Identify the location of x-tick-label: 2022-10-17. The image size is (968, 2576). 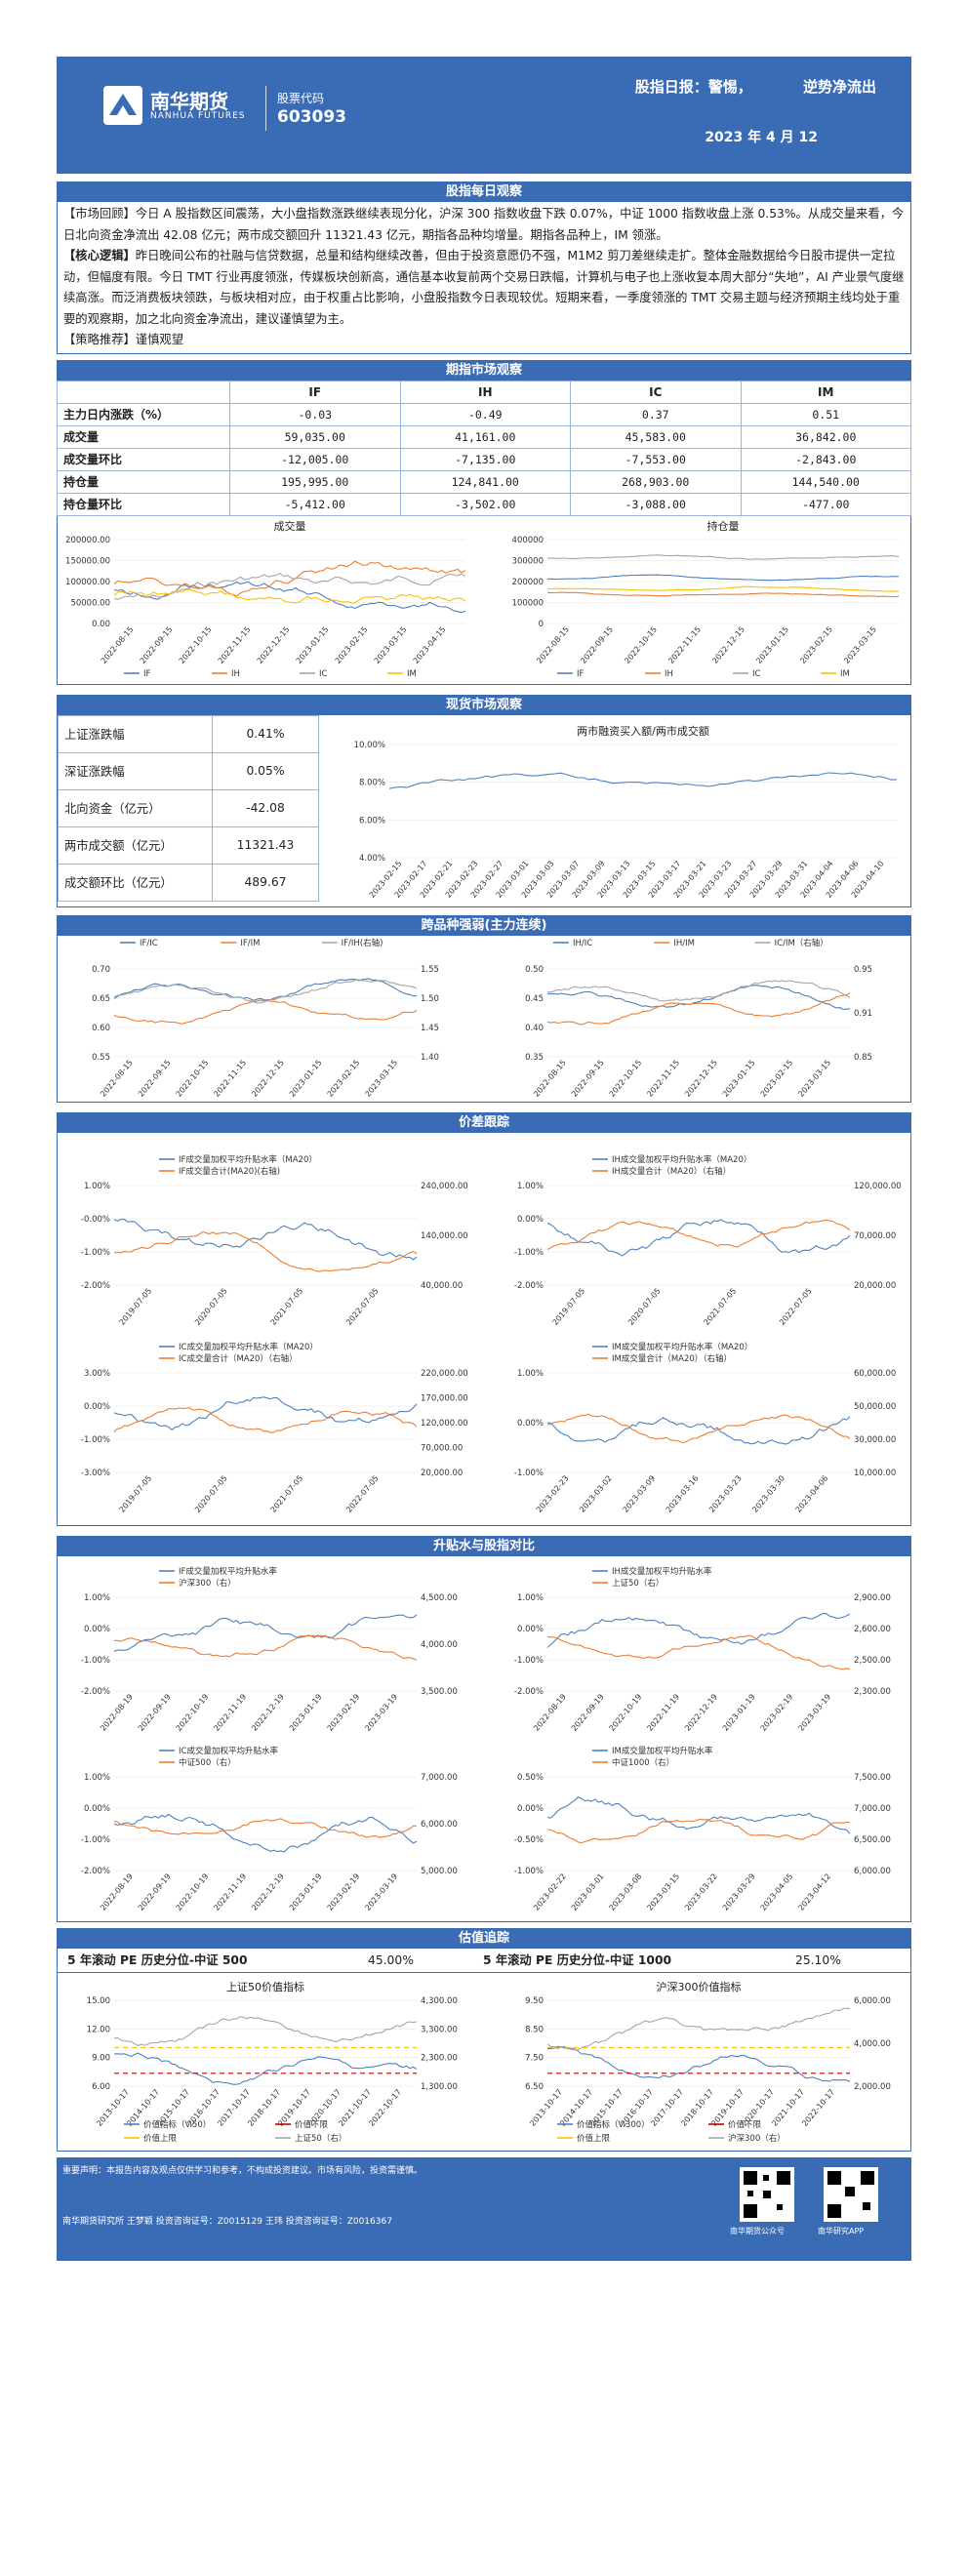
(818, 2107).